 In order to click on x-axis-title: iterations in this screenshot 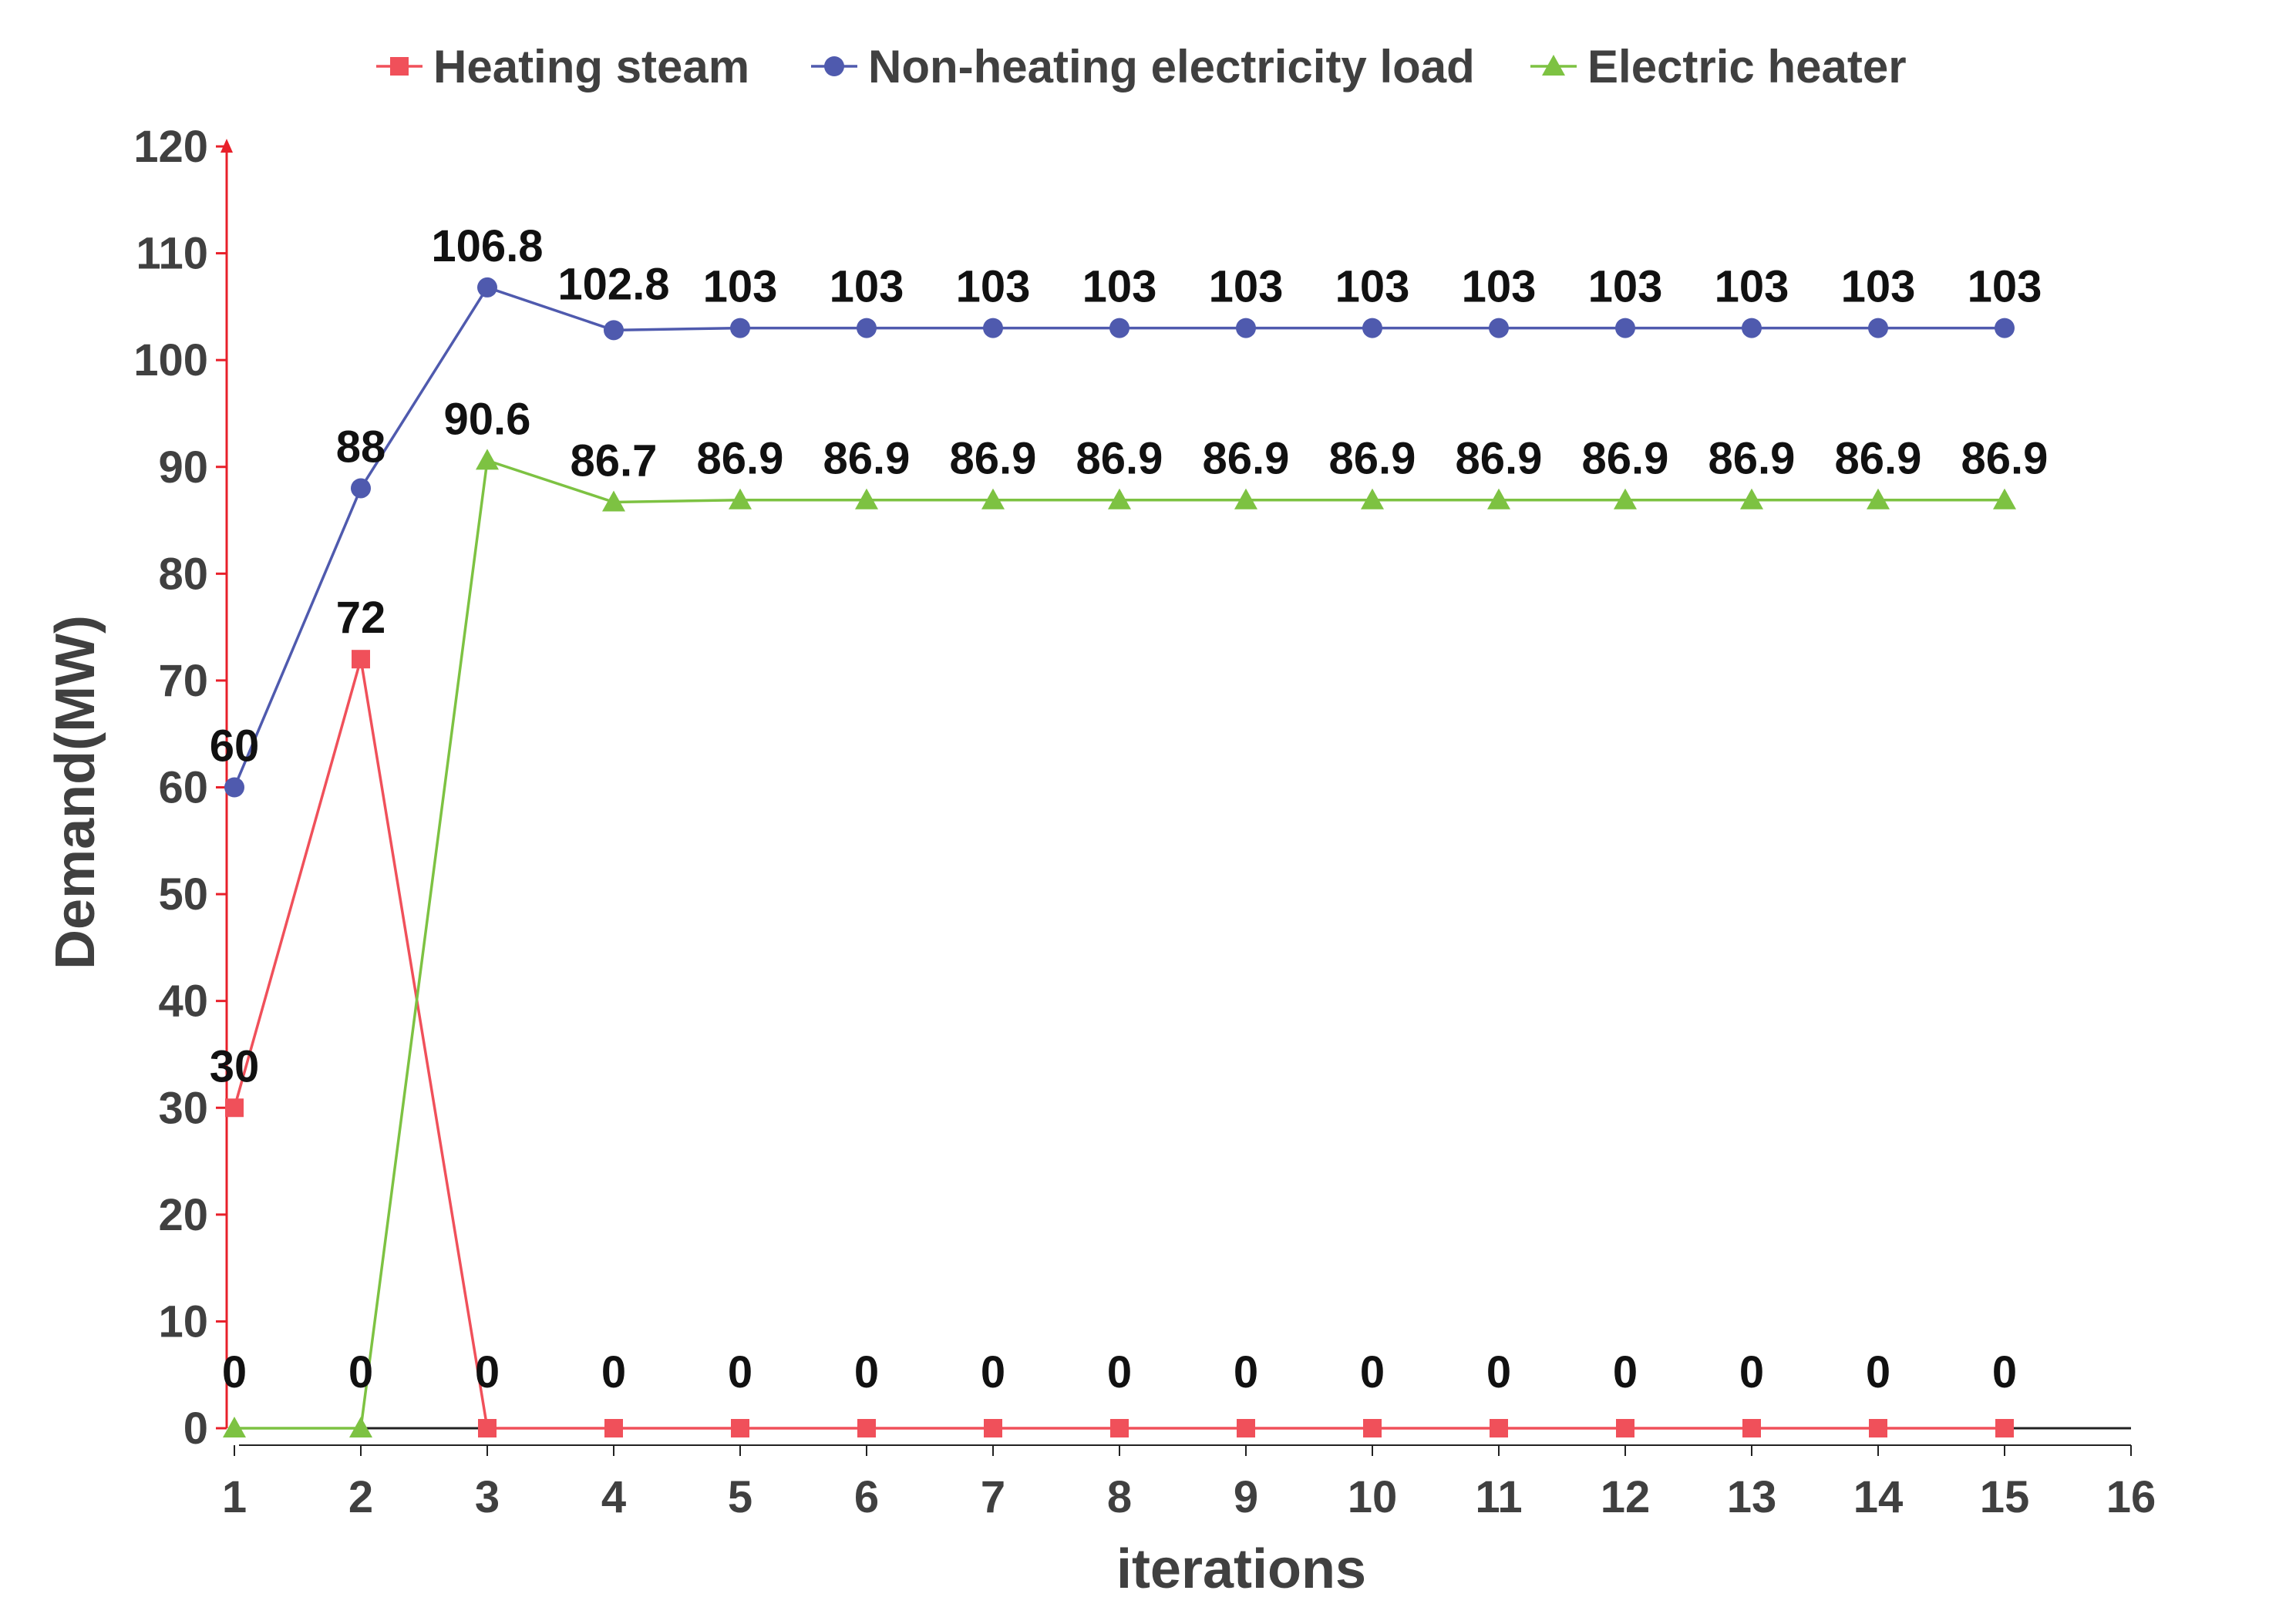, I will do `click(1241, 1569)`.